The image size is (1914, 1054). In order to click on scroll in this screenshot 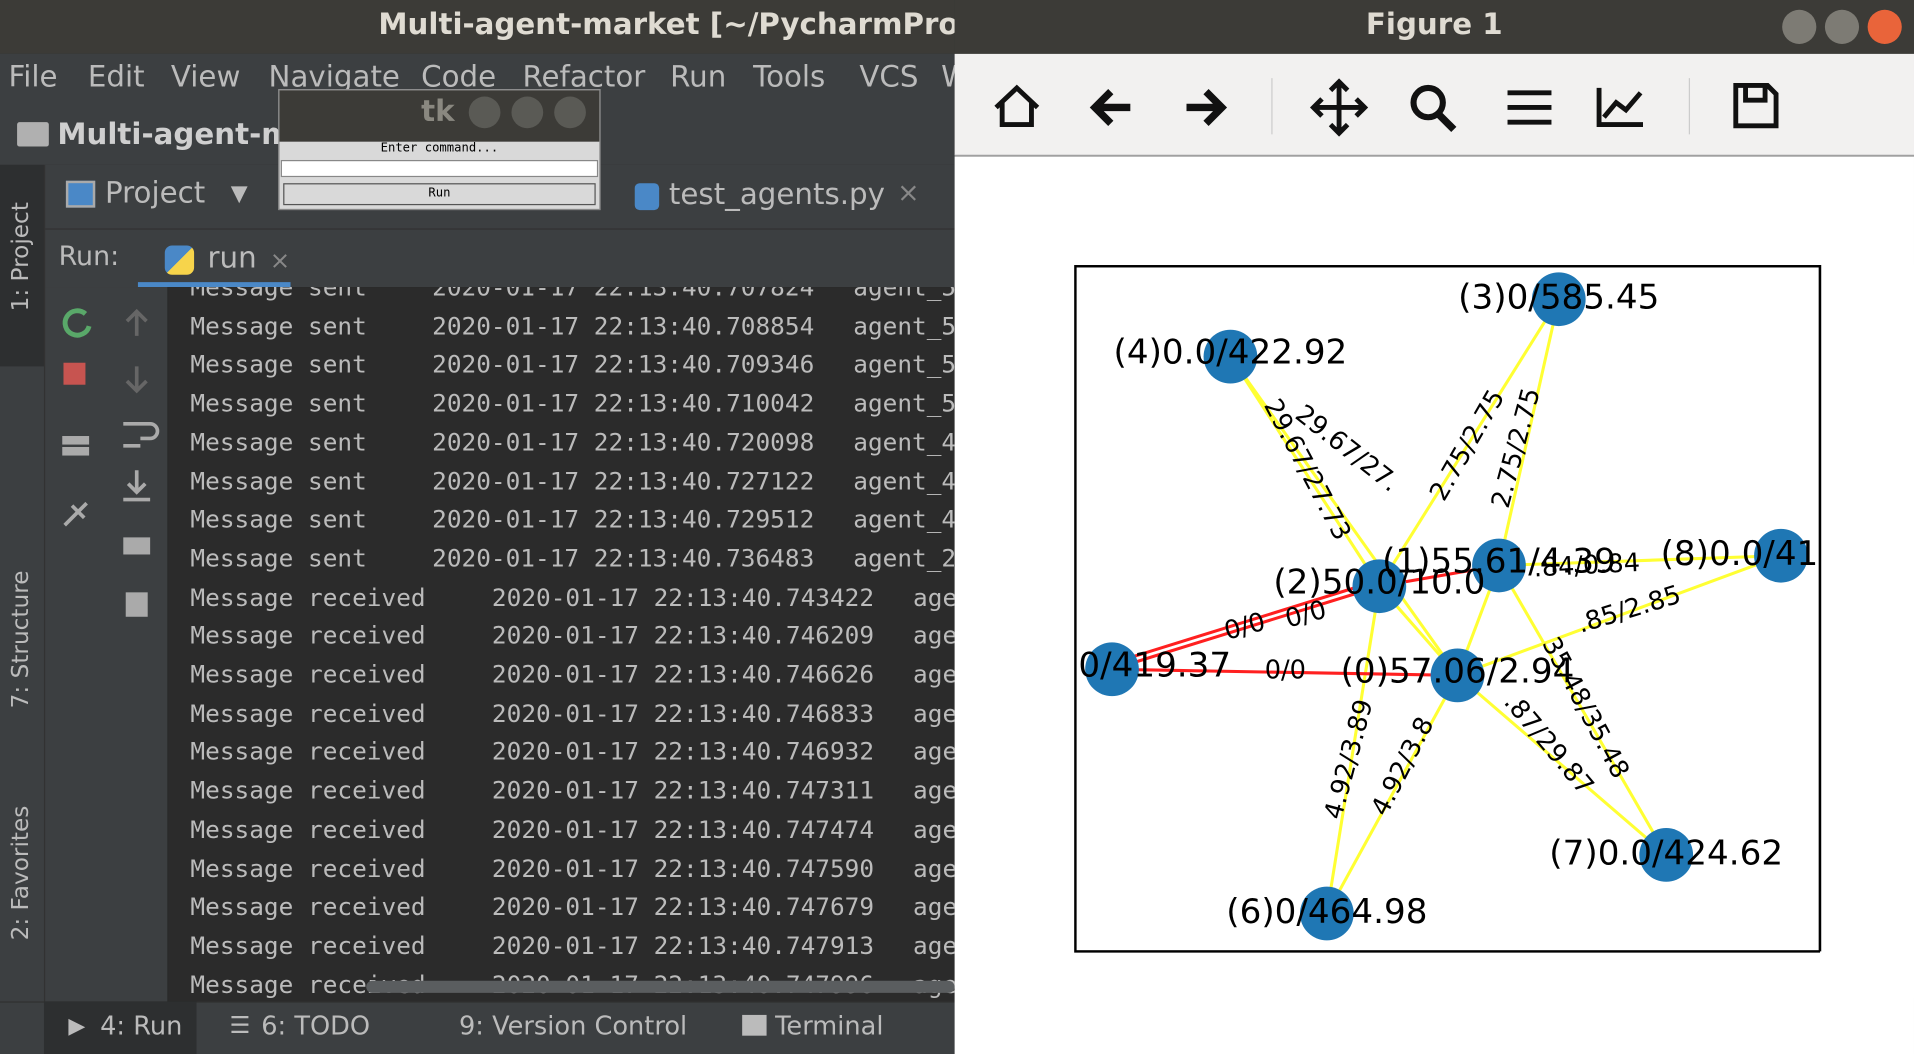, I will do `click(136, 351)`.